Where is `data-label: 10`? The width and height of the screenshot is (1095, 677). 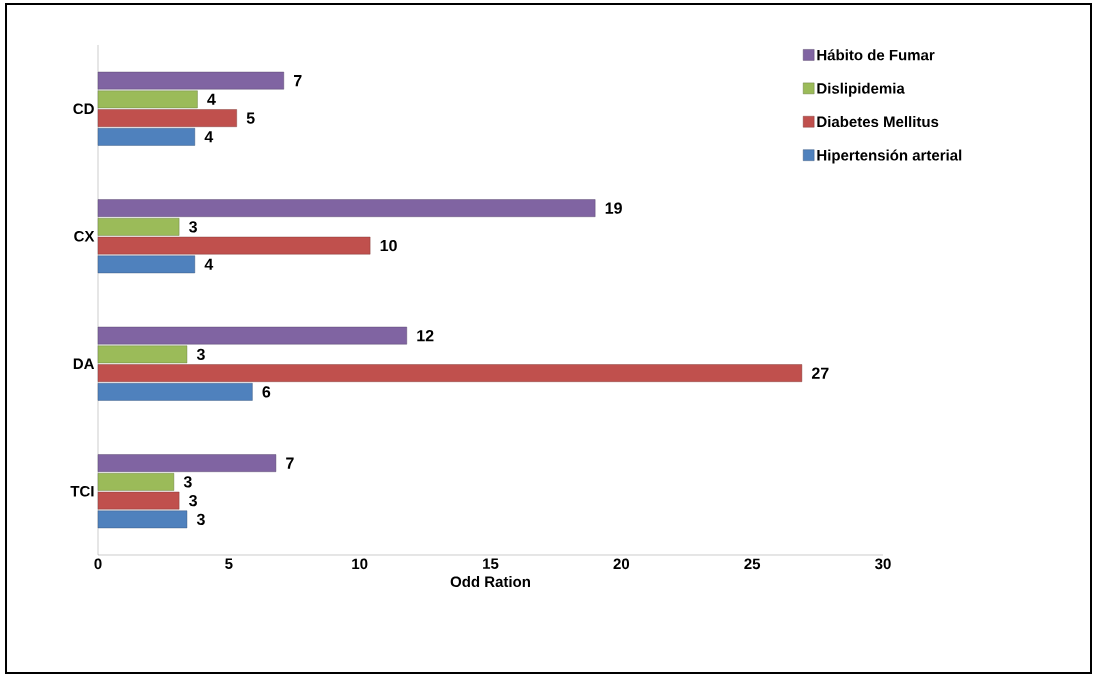
data-label: 10 is located at coordinates (388, 245).